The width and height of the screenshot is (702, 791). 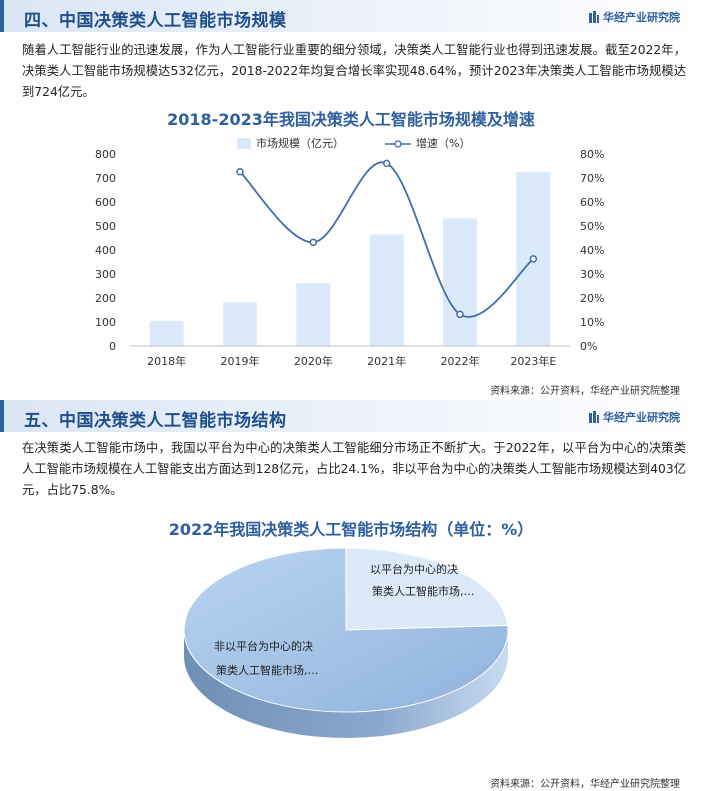 What do you see at coordinates (105, 154) in the screenshot?
I see `y-left-tick-label: 800` at bounding box center [105, 154].